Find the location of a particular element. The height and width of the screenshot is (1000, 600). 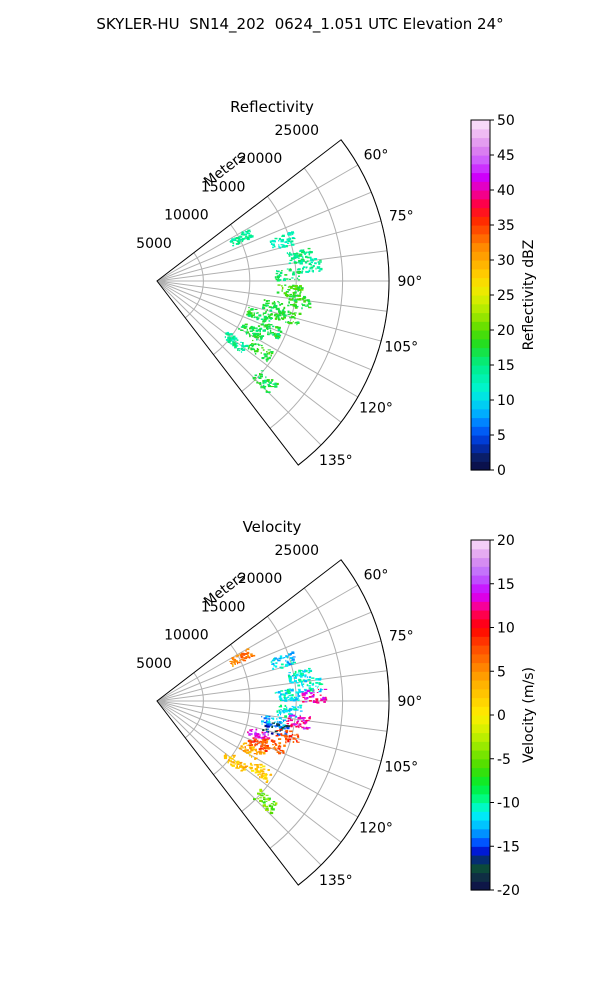

colorbar-tick-label: -15 is located at coordinates (508, 847).